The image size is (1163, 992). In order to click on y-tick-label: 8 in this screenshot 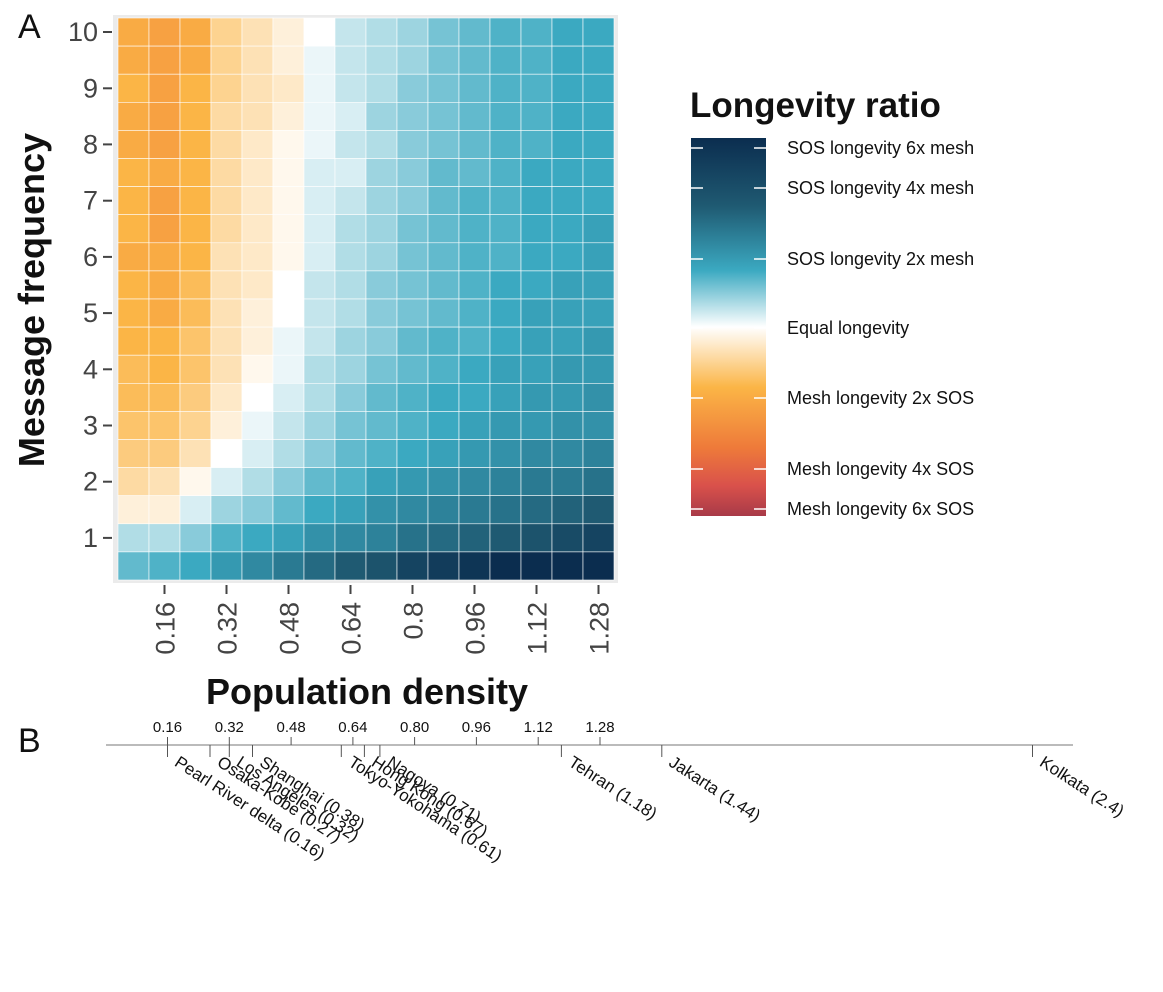, I will do `click(90, 144)`.